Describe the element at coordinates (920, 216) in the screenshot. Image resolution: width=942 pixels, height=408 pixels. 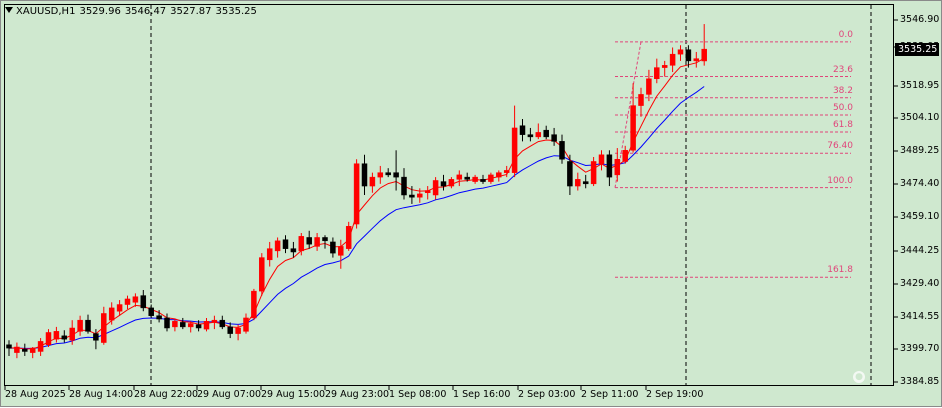
I see `price-tick-label: 3459.10` at that location.